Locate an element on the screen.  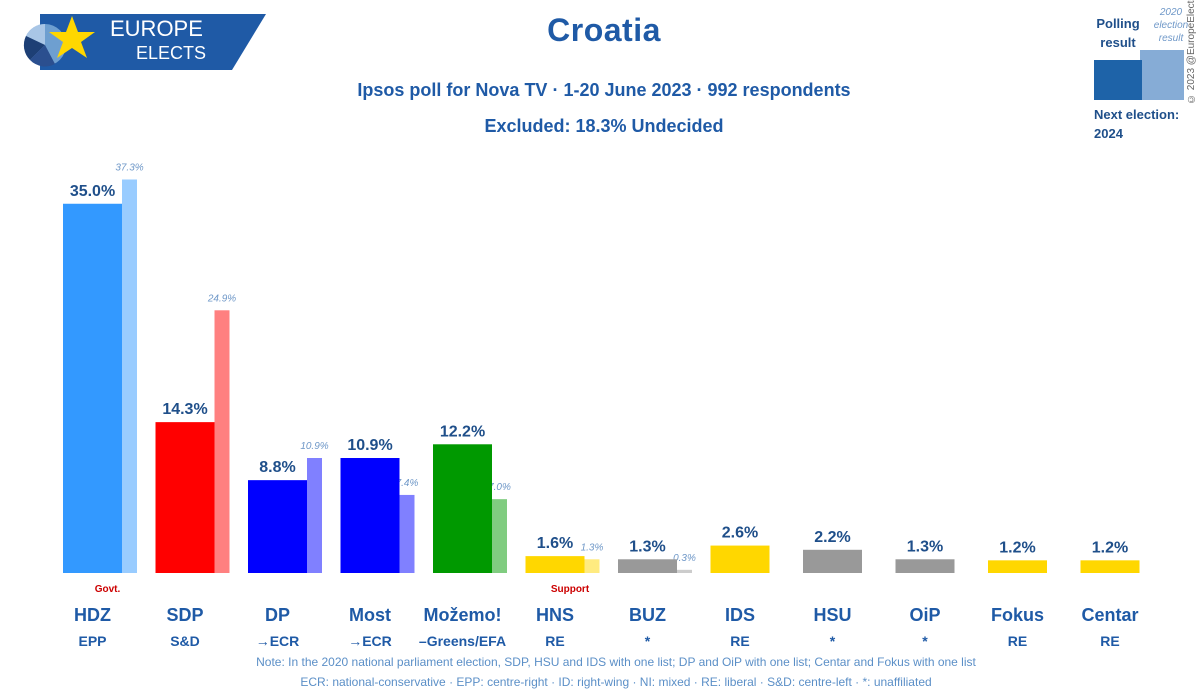
logo-text-europe: EUROPE is located at coordinates (156, 28).